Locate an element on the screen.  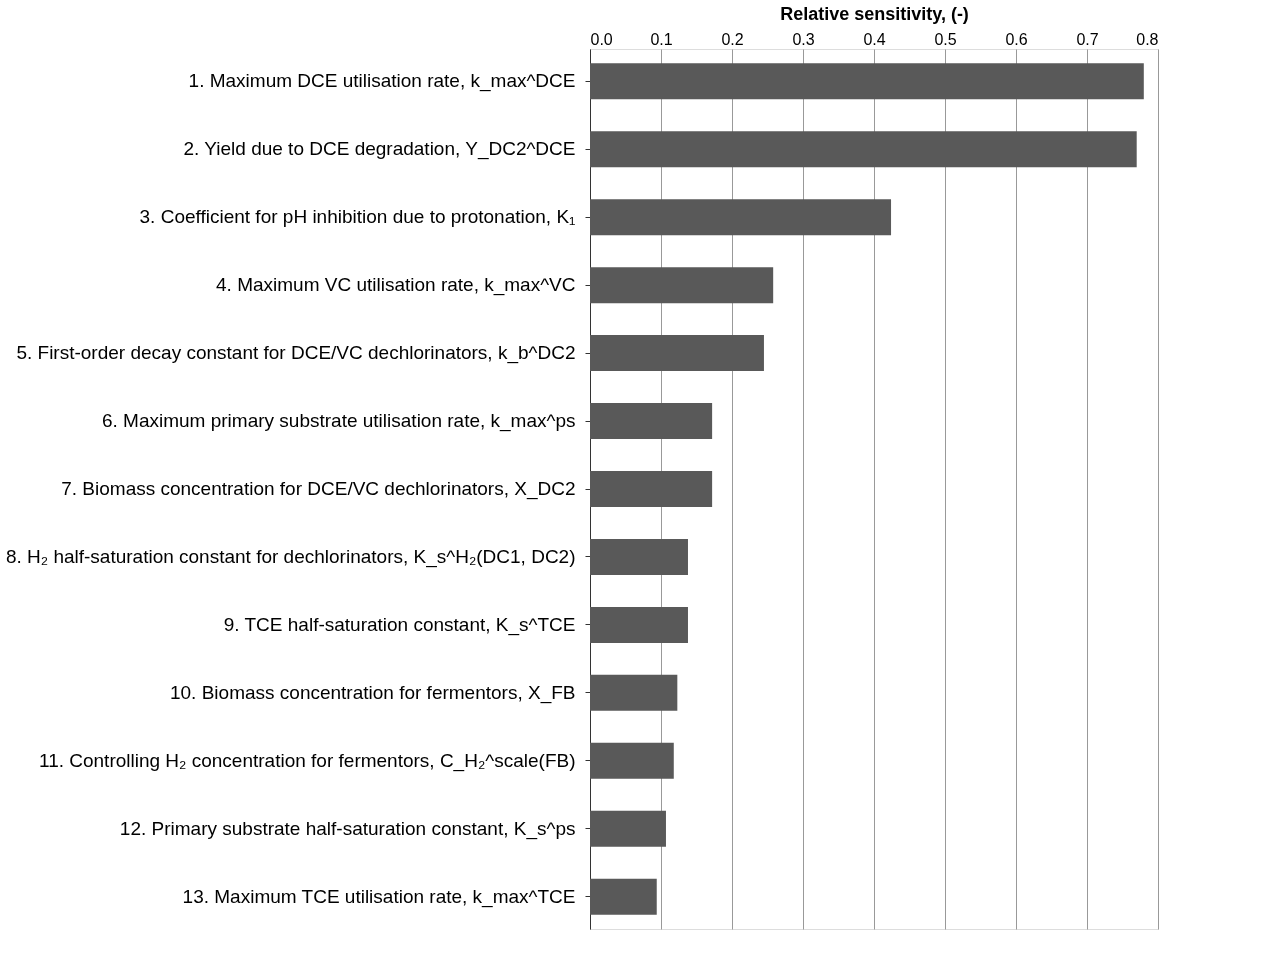
x-tick-label: 0.4 is located at coordinates (874, 39).